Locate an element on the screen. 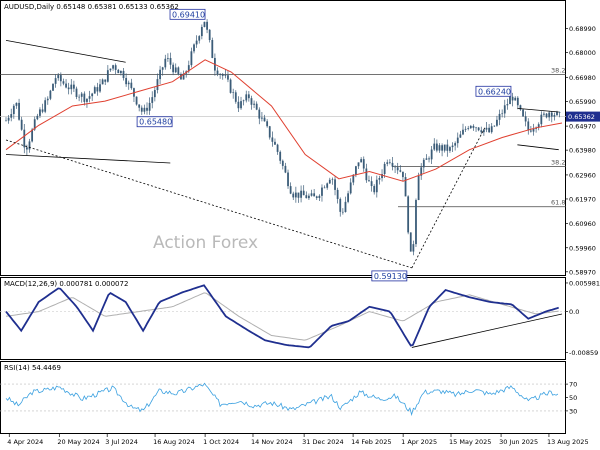  x-tick-label: 14 Feb 2025 is located at coordinates (371, 442).